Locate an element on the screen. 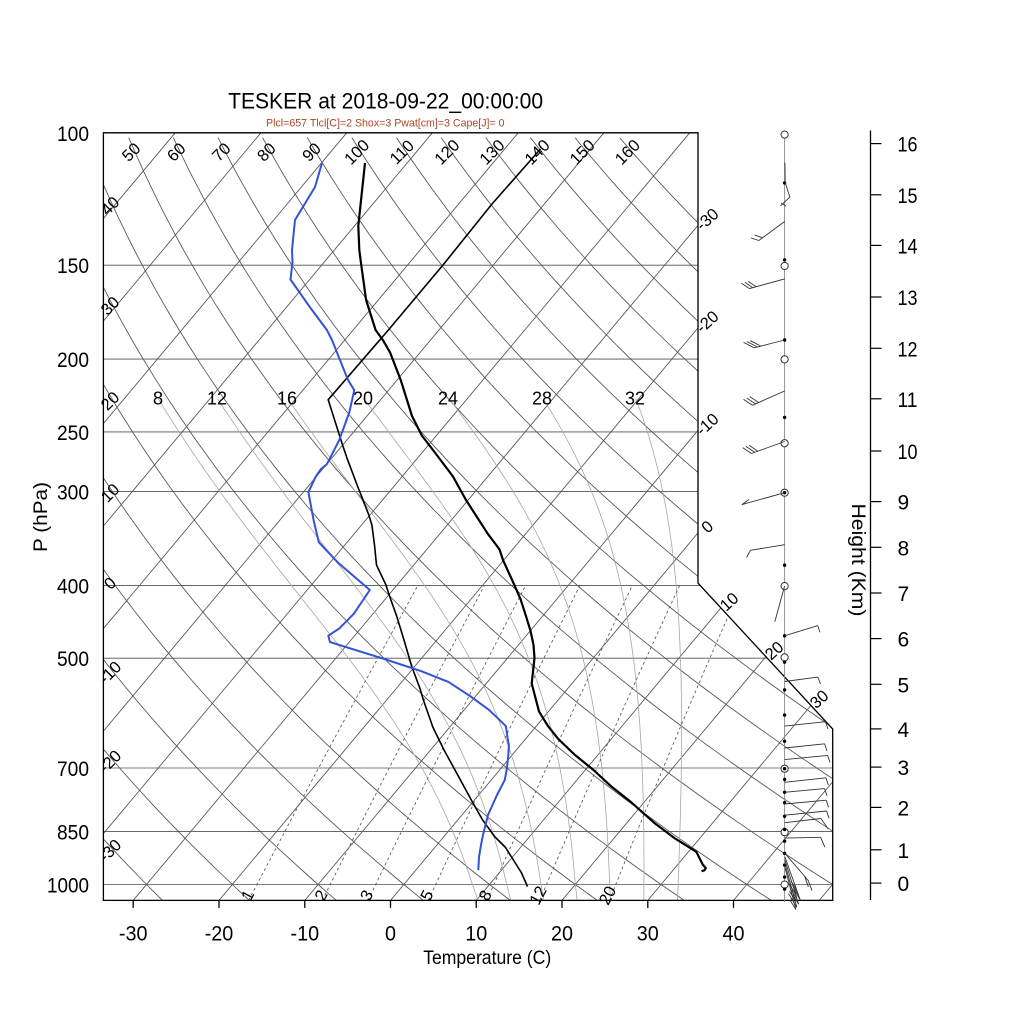  svg-text: -20 is located at coordinates (219, 934).